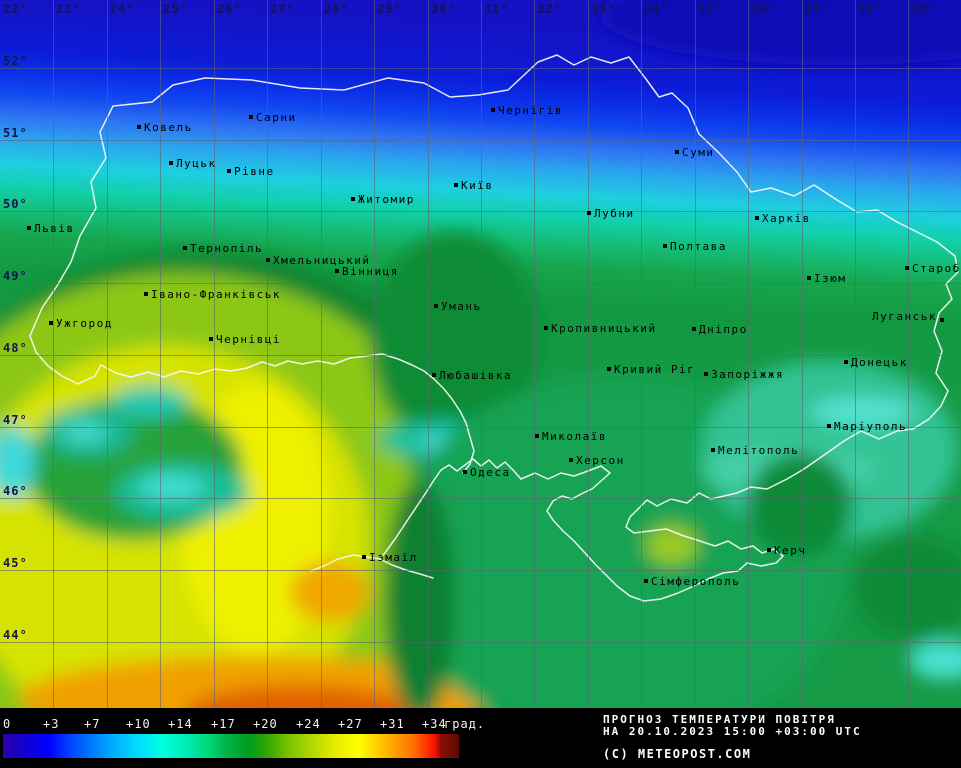 Image resolution: width=961 pixels, height=768 pixels. What do you see at coordinates (490, 472) in the screenshot?
I see `city-name: Одеса` at bounding box center [490, 472].